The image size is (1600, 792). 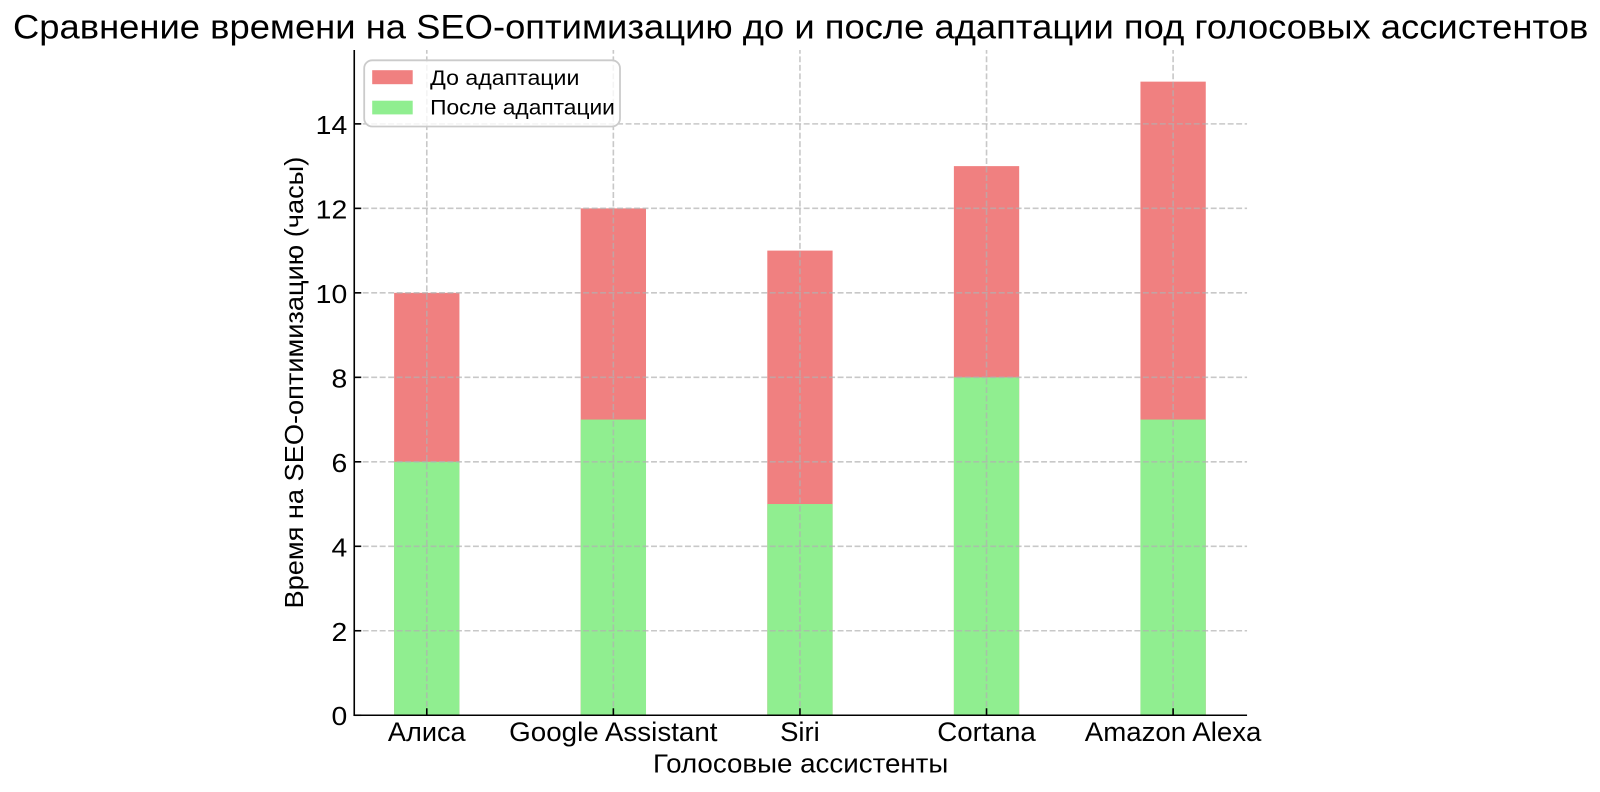 I want to click on svg-text: 10, so click(x=332, y=294).